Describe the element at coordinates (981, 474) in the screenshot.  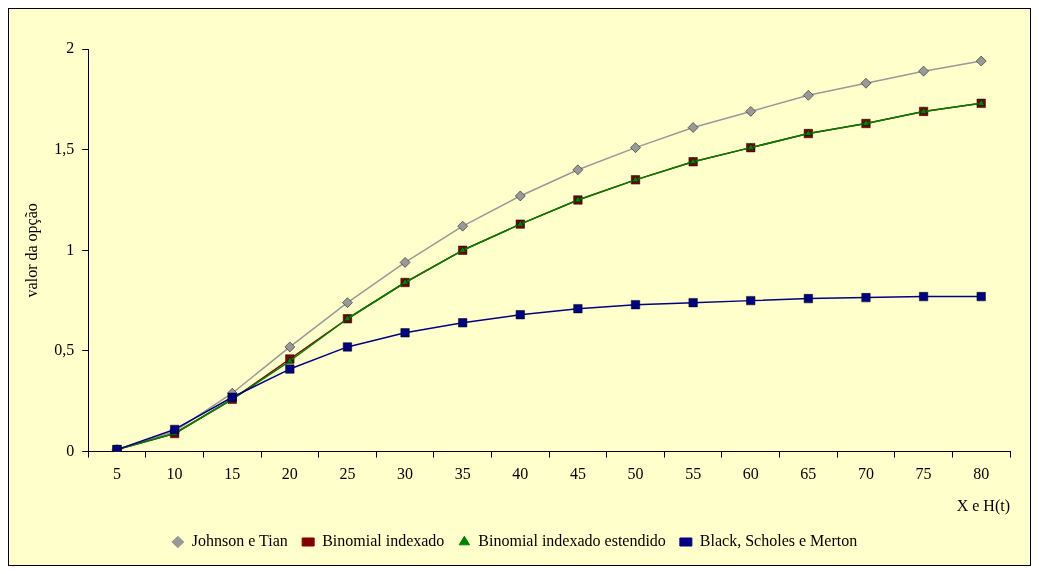
I see `x-tick-label: 80` at that location.